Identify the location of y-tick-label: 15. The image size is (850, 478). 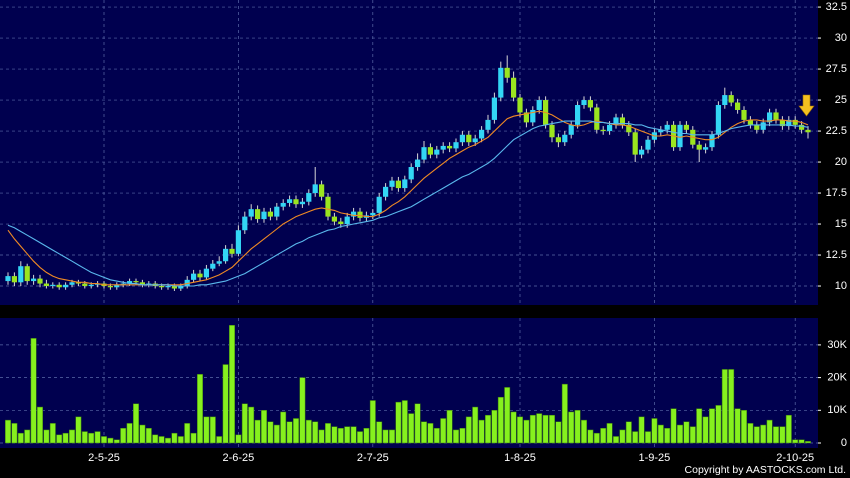
(841, 224).